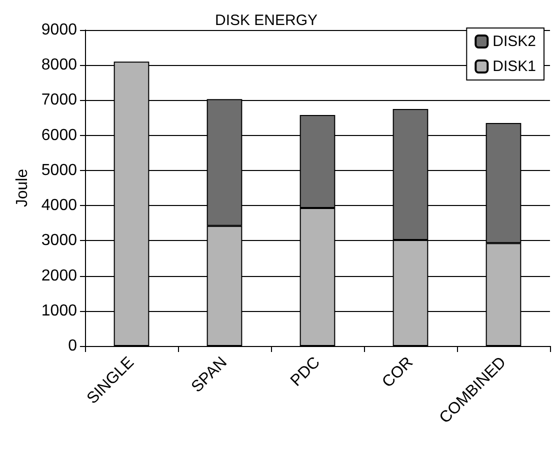 Image resolution: width=552 pixels, height=463 pixels. I want to click on y-tick-label: 4000, so click(59, 205).